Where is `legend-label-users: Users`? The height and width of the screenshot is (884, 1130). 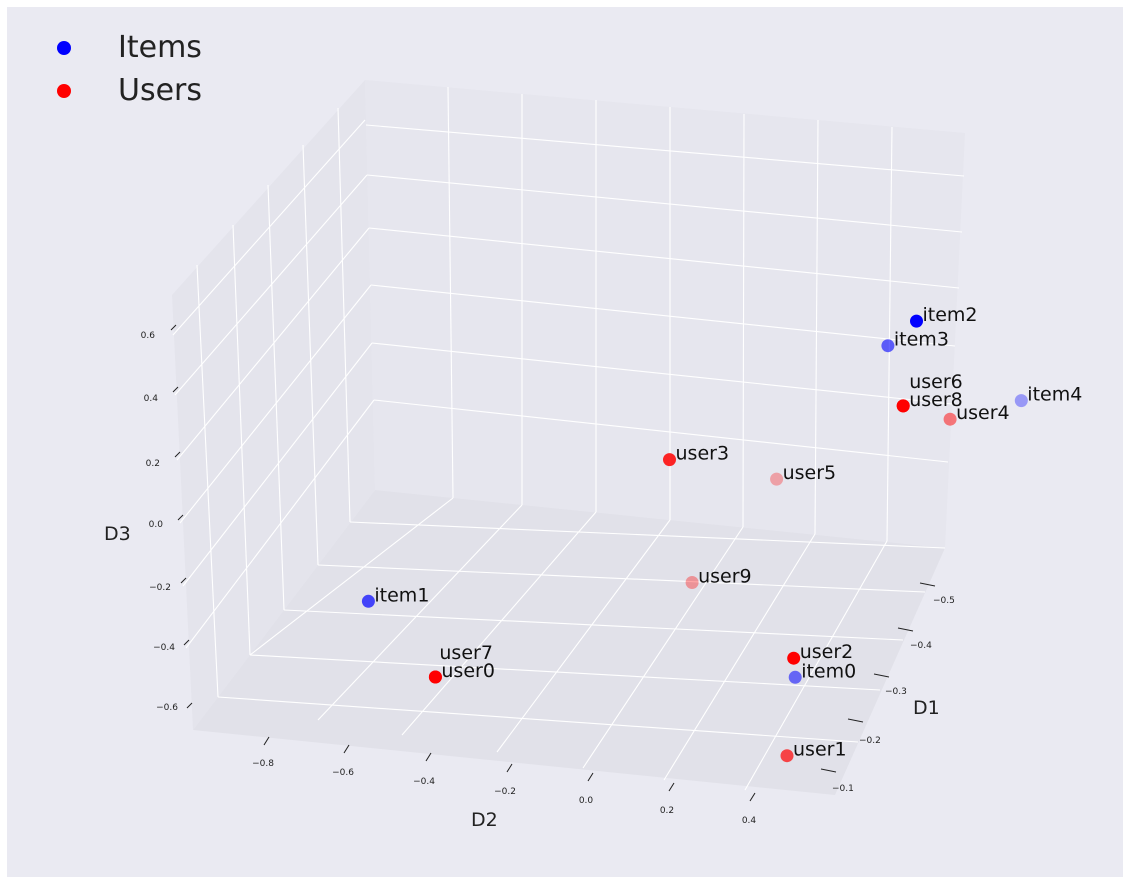
legend-label-users: Users is located at coordinates (160, 90).